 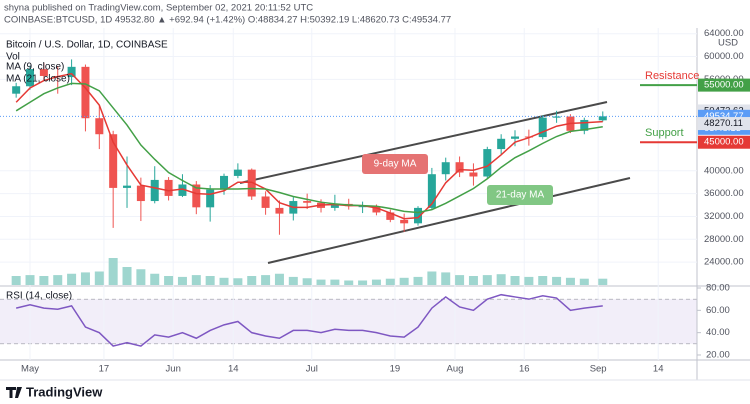 I want to click on level-tag-label: 45000.00, so click(x=724, y=142).